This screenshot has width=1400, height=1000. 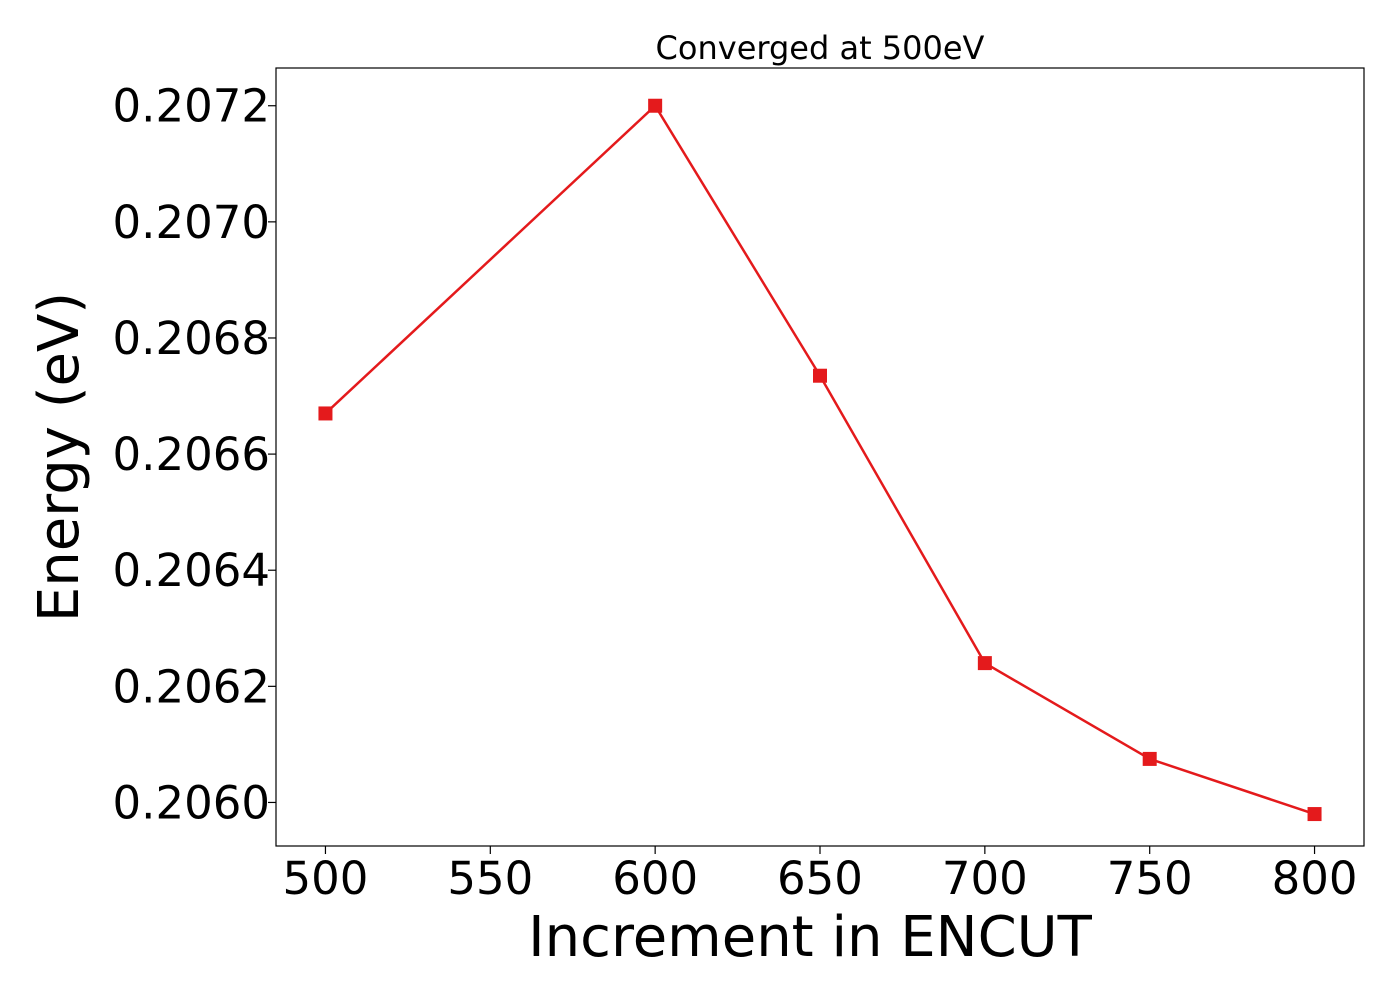 What do you see at coordinates (1150, 878) in the screenshot?
I see `x-tick-label: 750` at bounding box center [1150, 878].